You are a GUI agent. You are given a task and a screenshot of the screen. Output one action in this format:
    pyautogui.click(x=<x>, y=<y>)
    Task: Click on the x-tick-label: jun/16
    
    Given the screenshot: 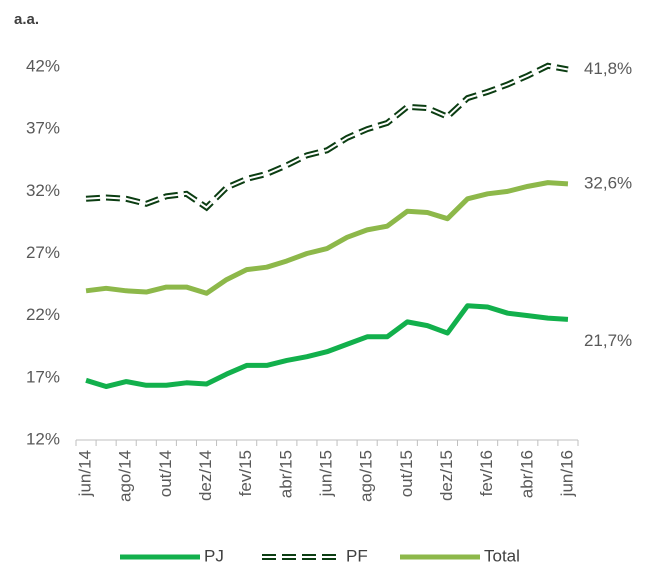 What is the action you would take?
    pyautogui.click(x=566, y=473)
    